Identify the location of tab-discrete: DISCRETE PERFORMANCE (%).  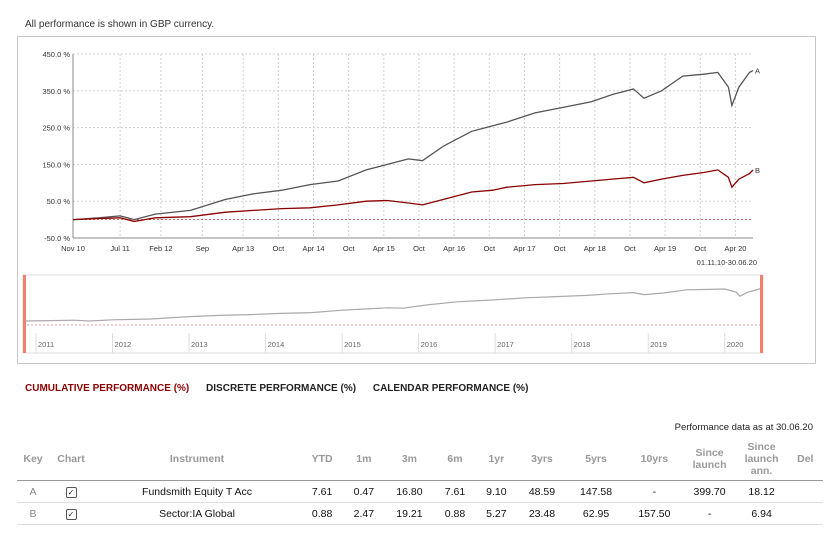
(281, 388).